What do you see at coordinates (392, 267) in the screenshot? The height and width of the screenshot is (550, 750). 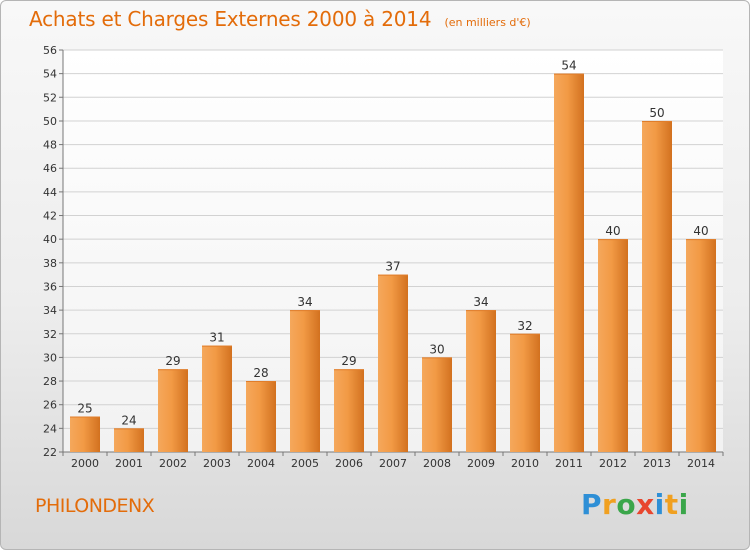 I see `data-label: 37` at bounding box center [392, 267].